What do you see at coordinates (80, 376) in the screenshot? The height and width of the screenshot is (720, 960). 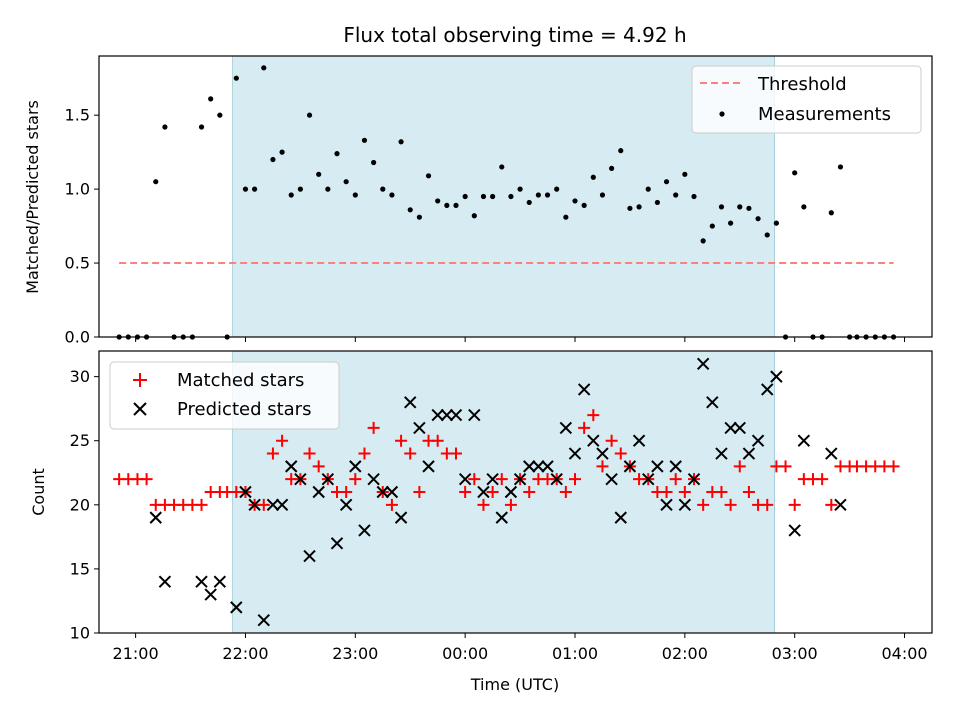 I see `y-tick-label: 30` at bounding box center [80, 376].